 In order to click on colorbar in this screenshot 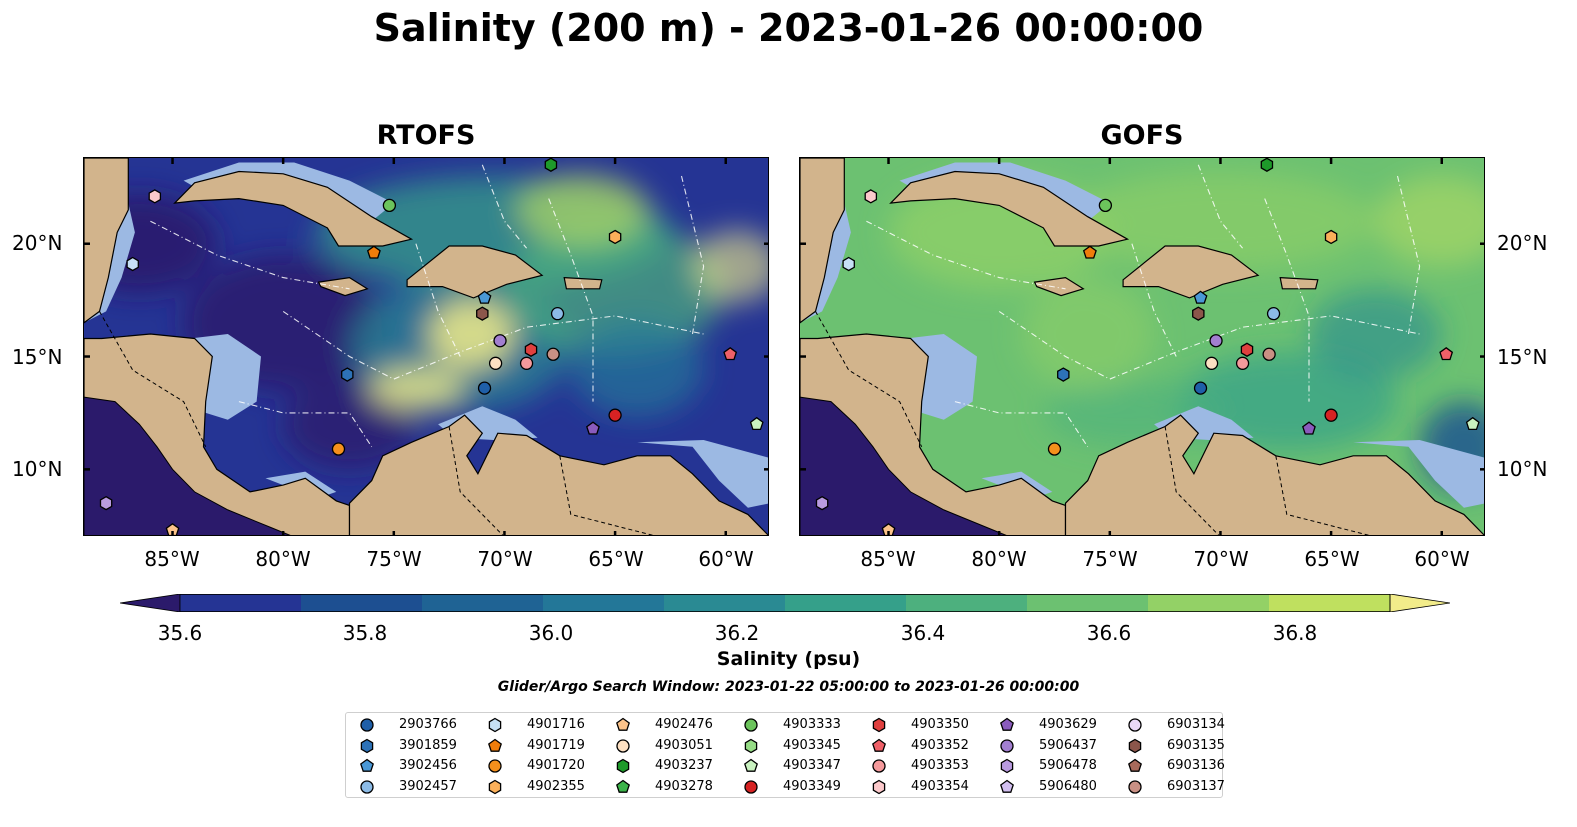, I will do `click(785, 603)`.